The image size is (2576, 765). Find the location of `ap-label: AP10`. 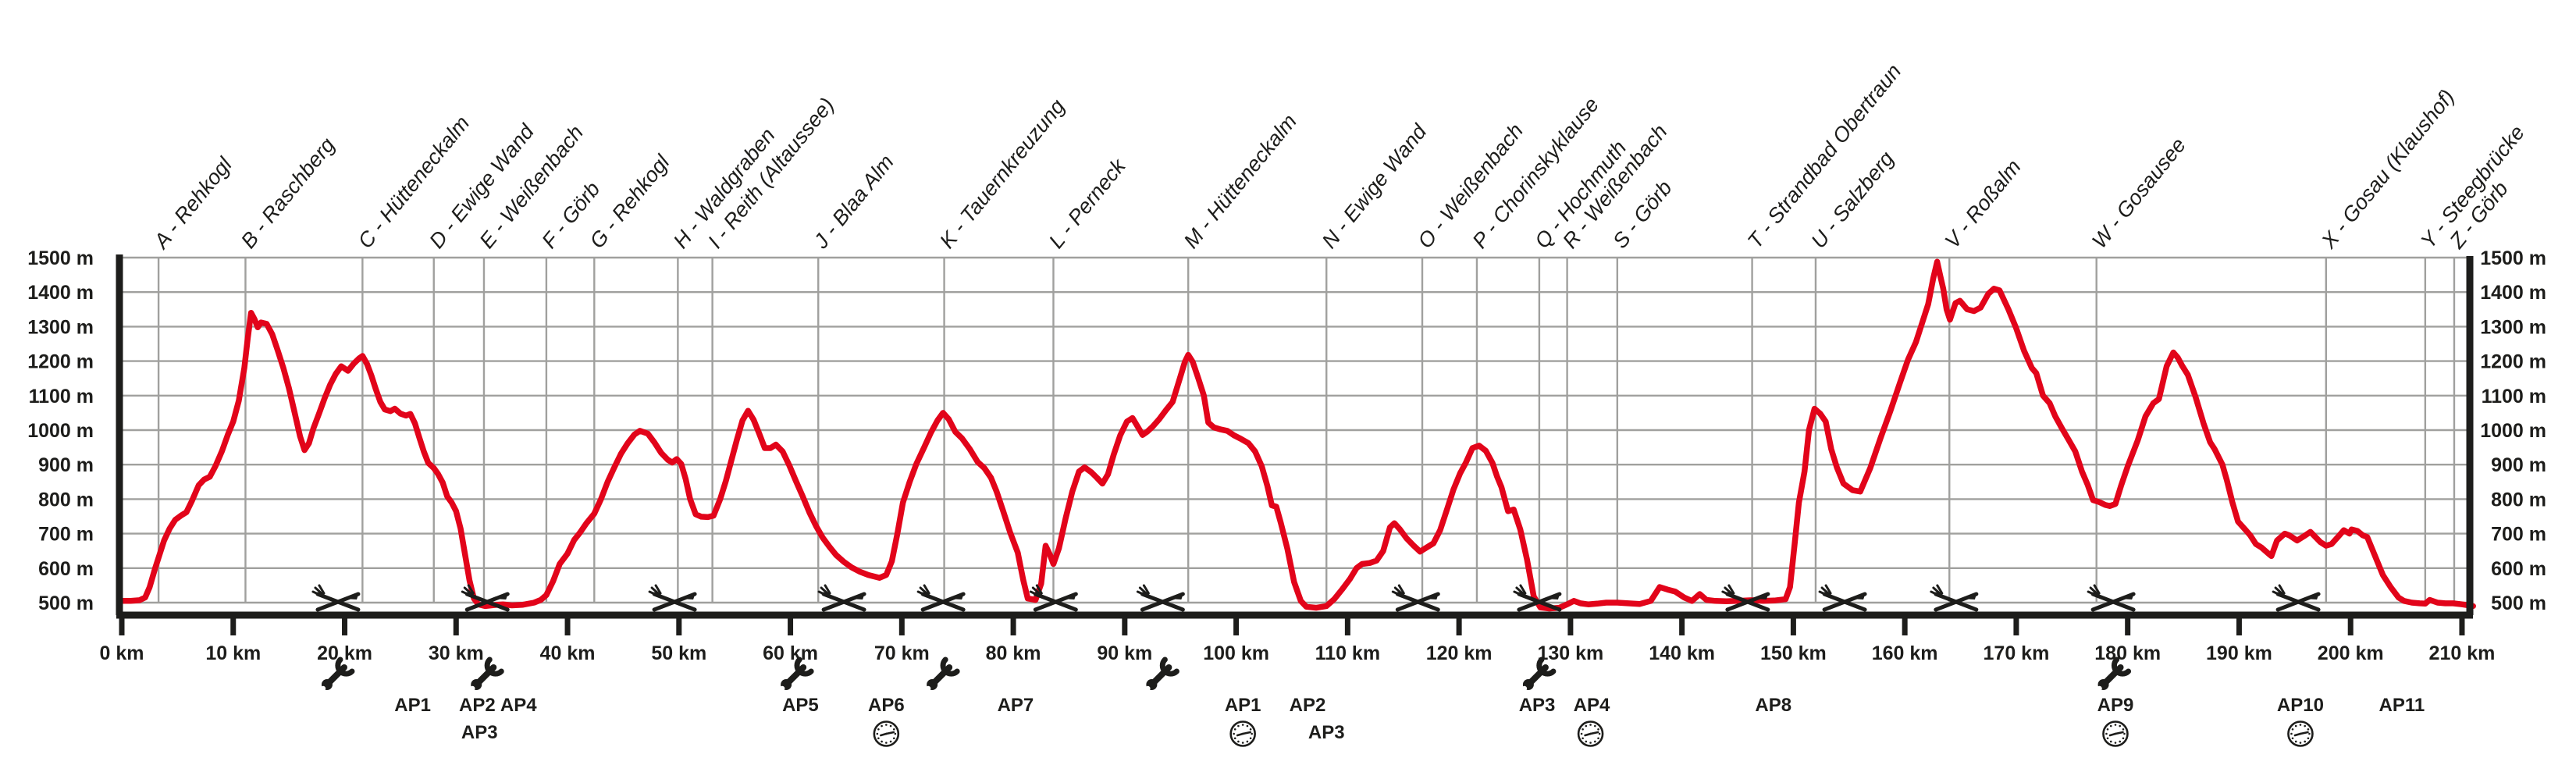

ap-label: AP10 is located at coordinates (2300, 705).